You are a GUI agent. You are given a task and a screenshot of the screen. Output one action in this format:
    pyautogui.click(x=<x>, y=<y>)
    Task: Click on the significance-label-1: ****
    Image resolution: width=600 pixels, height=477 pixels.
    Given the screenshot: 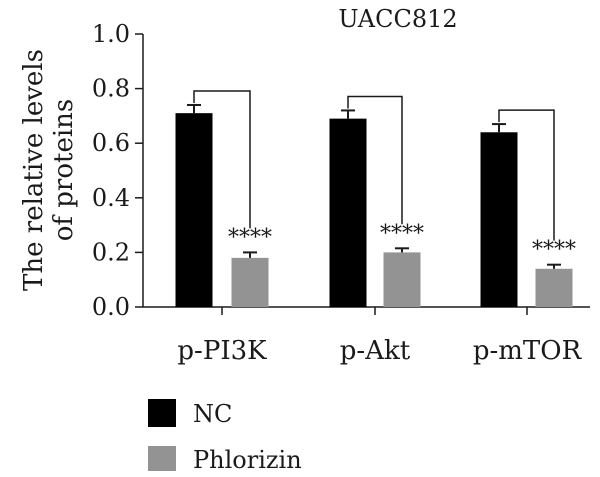 What is the action you would take?
    pyautogui.click(x=402, y=233)
    